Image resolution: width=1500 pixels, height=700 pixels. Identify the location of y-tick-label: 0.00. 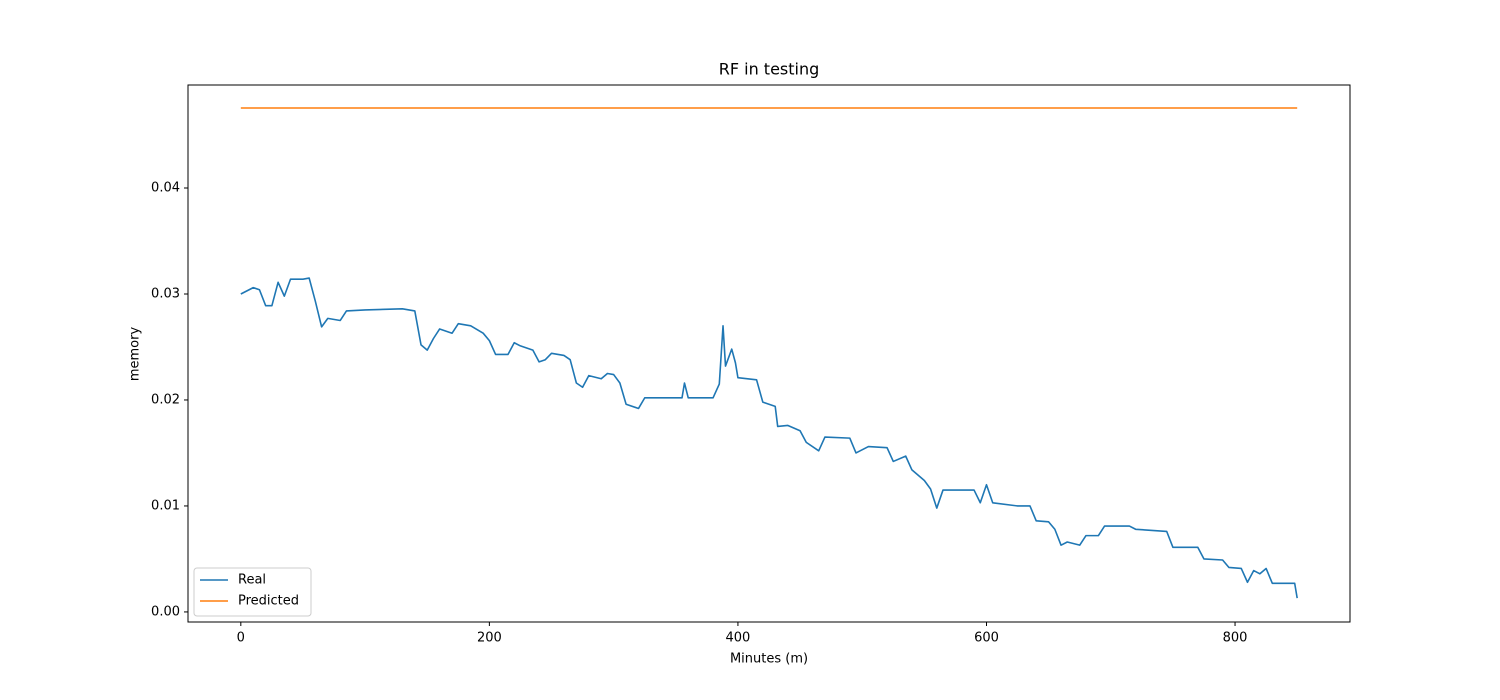
(165, 611).